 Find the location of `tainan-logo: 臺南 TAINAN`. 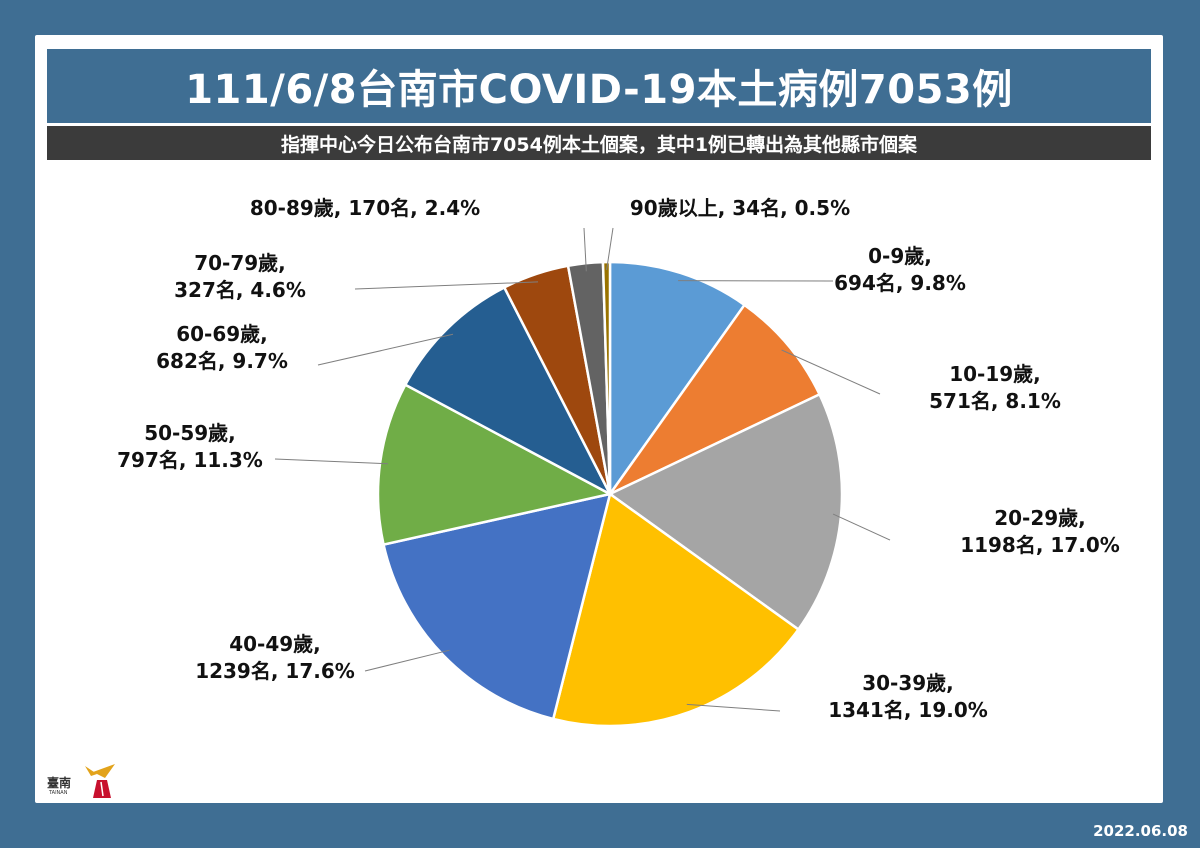

tainan-logo: 臺南 TAINAN is located at coordinates (85, 780).